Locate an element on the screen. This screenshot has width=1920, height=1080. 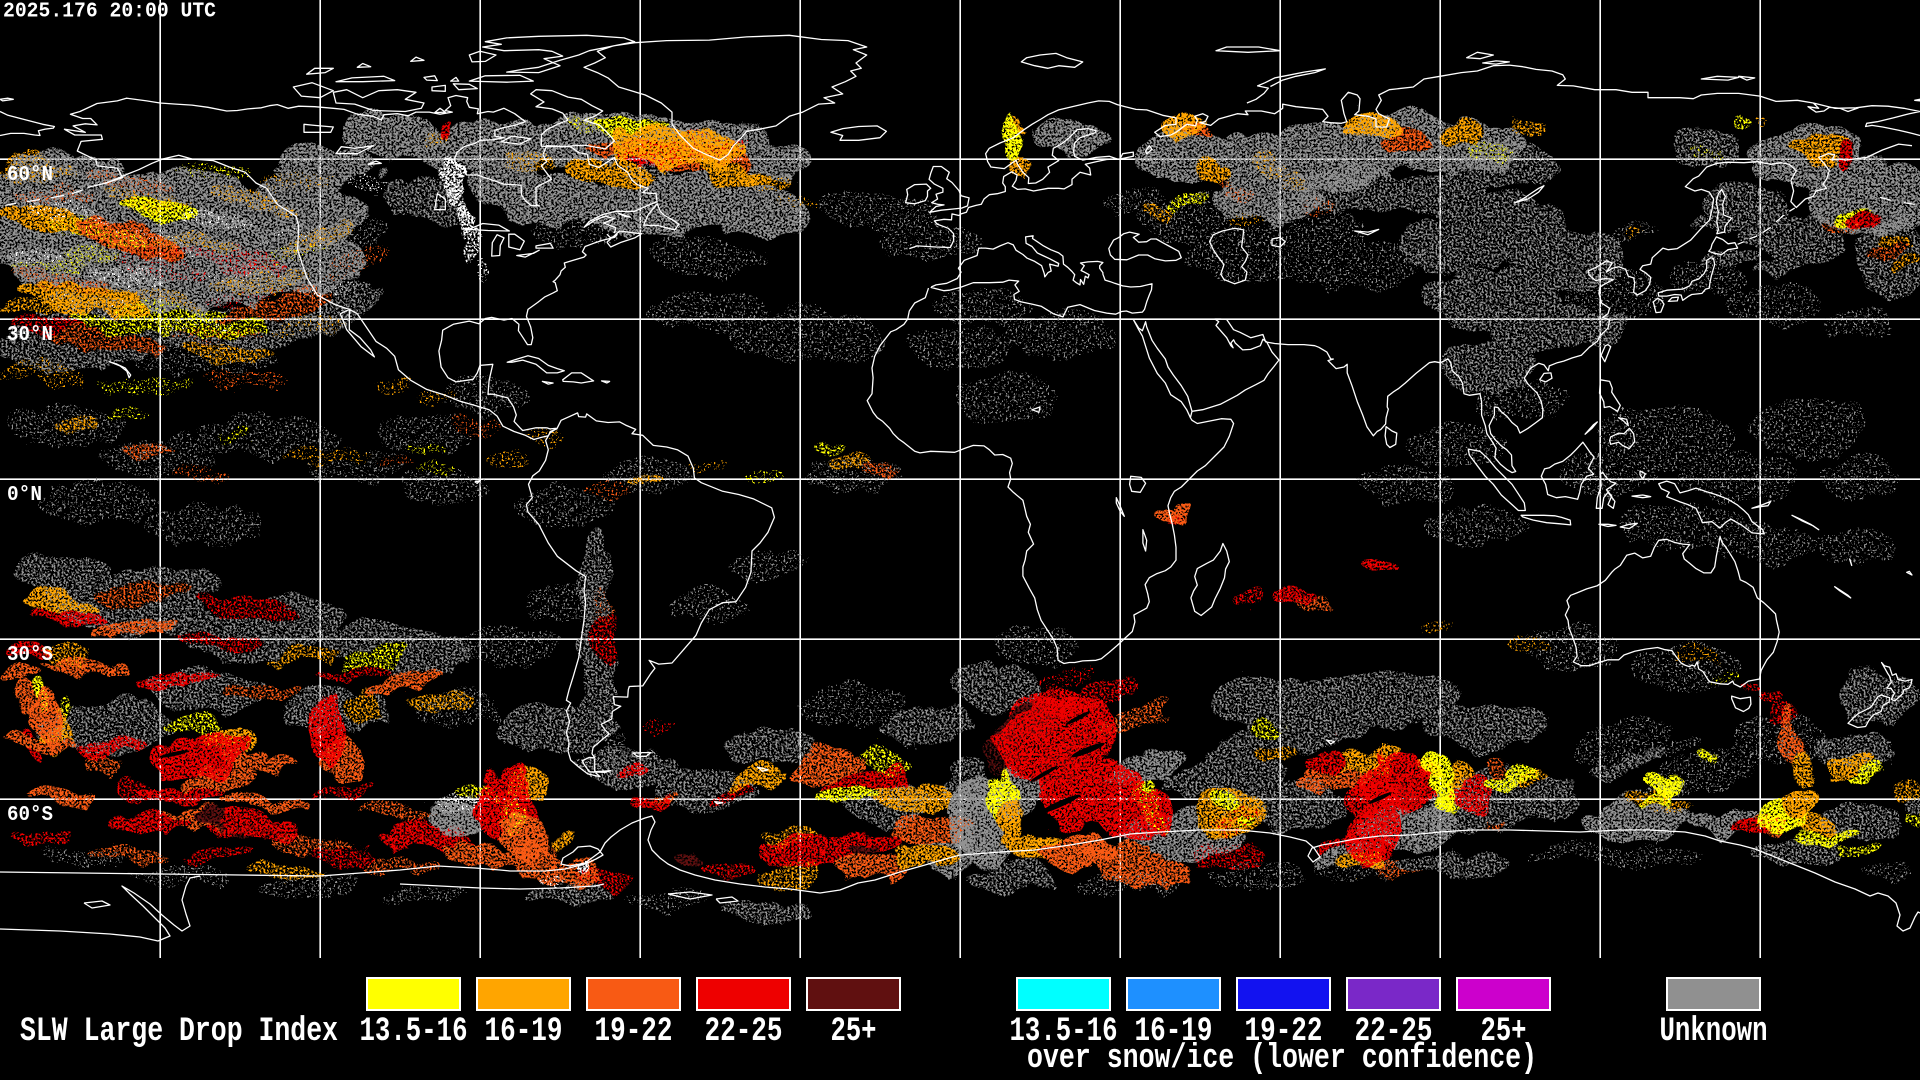
svg-text: Unknown is located at coordinates (1714, 1032).